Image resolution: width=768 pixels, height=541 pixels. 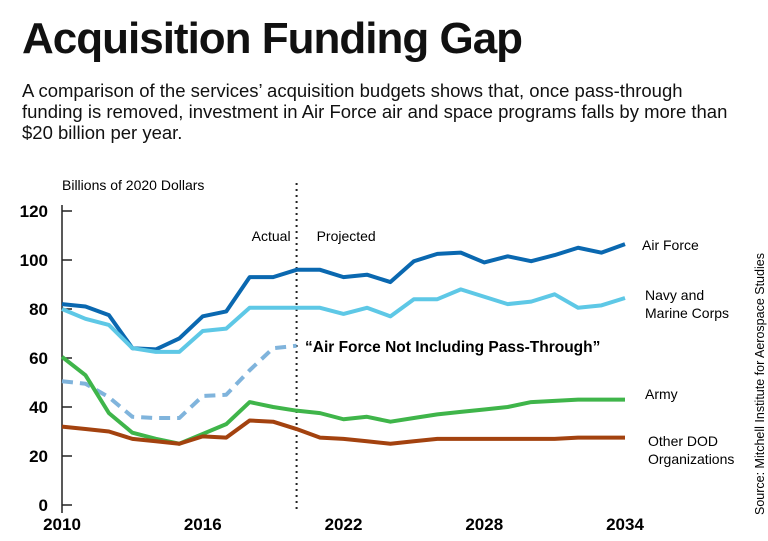 I want to click on y-tick-label: 0, so click(x=43, y=505).